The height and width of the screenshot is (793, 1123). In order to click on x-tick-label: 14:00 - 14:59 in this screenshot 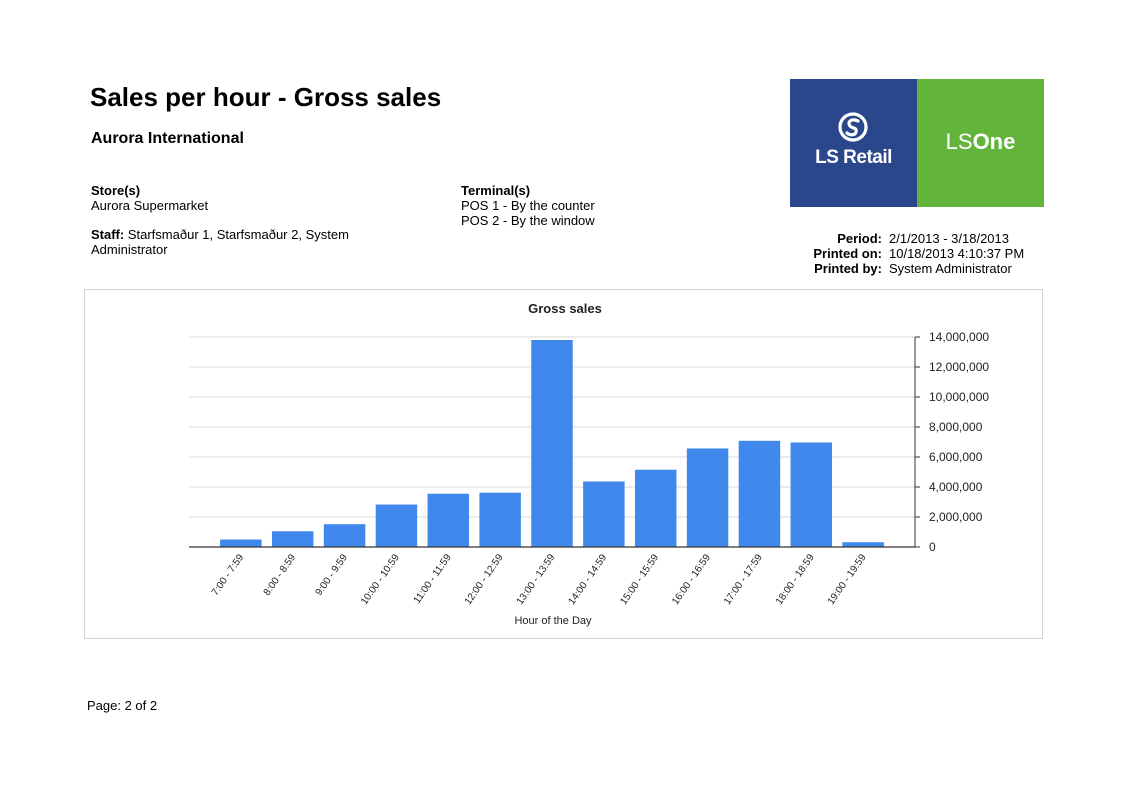, I will do `click(587, 579)`.